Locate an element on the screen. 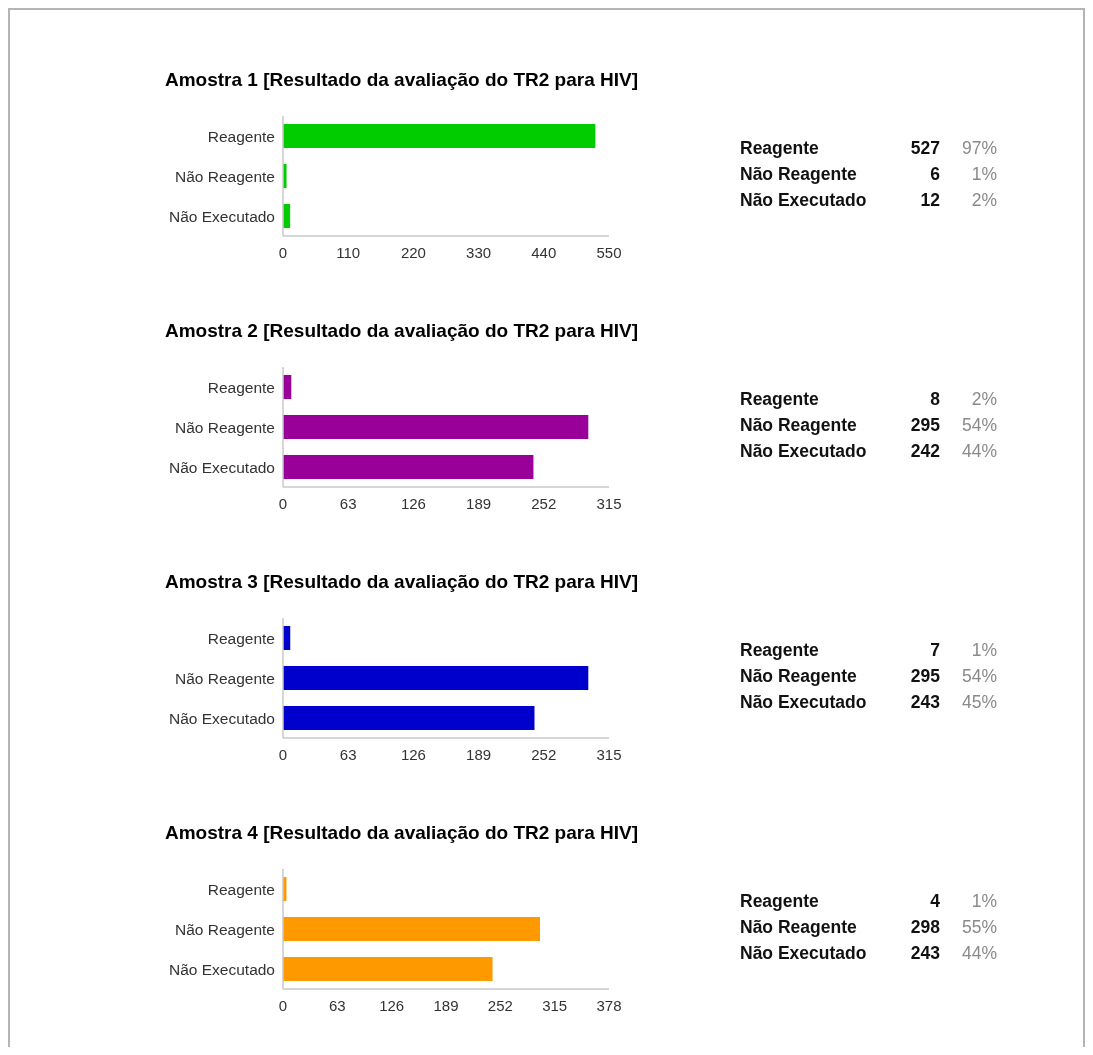 The height and width of the screenshot is (1055, 1093). data-label: 4 is located at coordinates (934, 901).